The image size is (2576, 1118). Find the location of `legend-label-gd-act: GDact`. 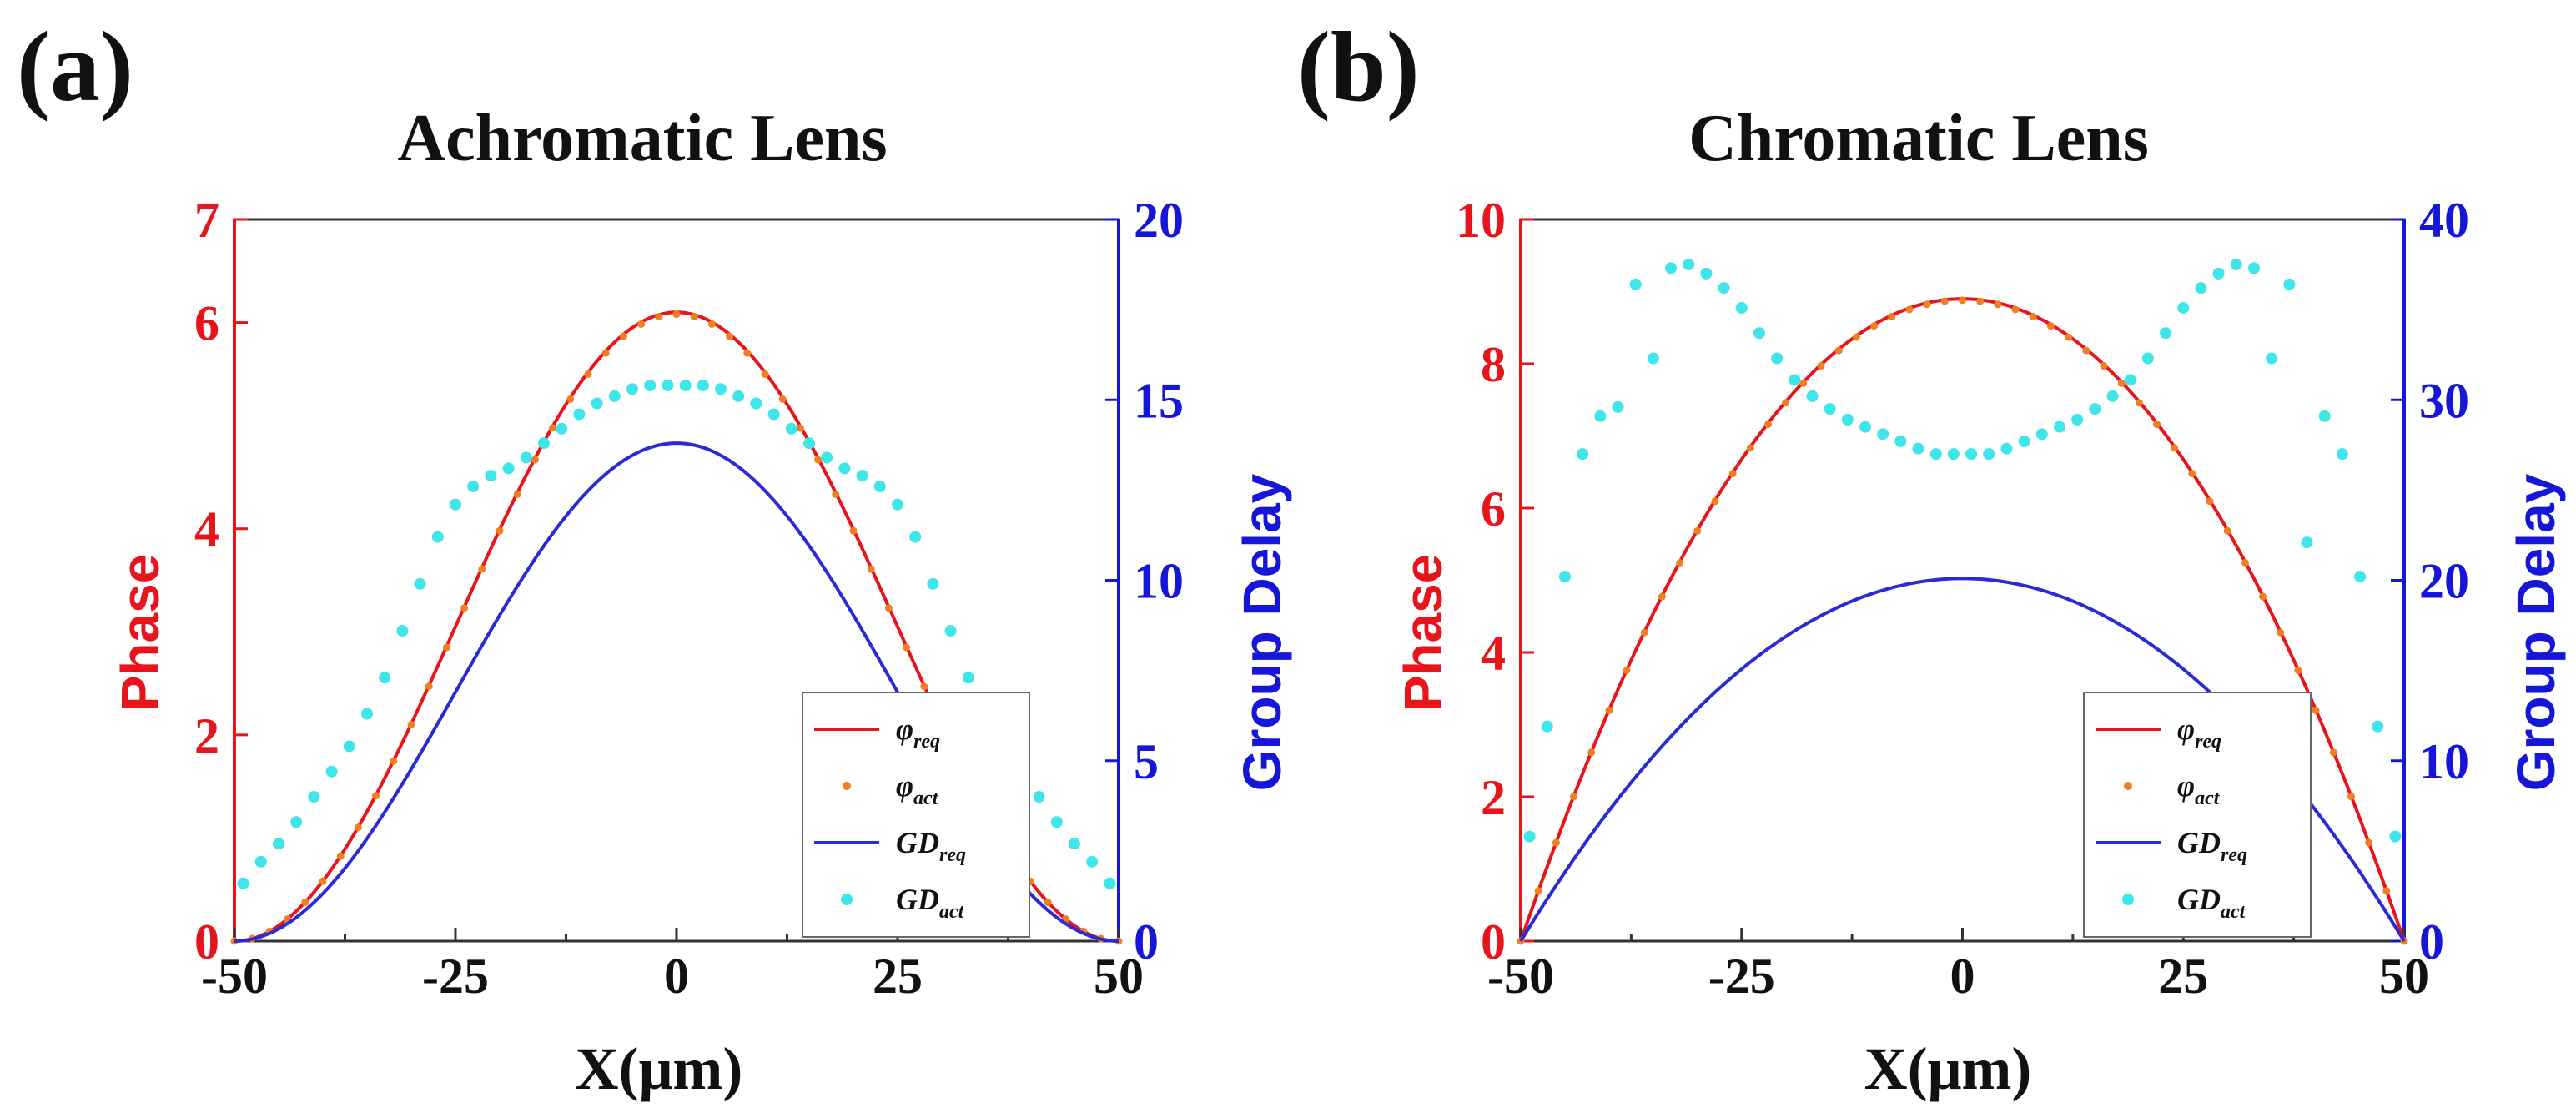

legend-label-gd-act: GDact is located at coordinates (2211, 903).